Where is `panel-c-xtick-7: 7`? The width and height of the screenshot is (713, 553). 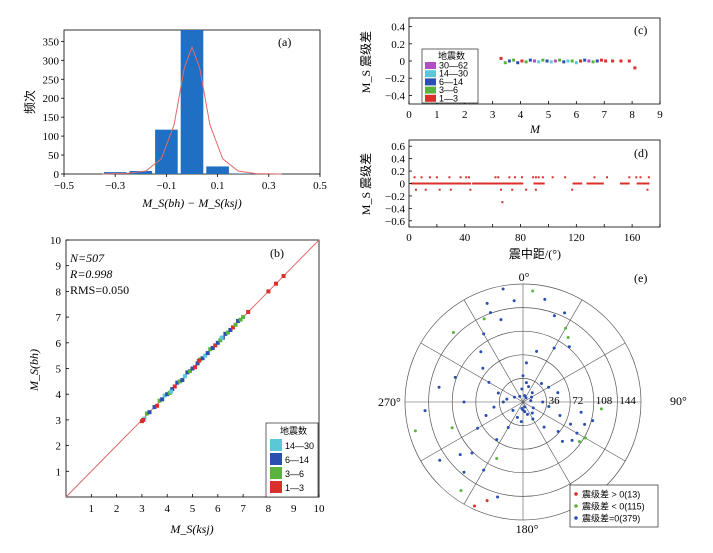 panel-c-xtick-7: 7 is located at coordinates (604, 115).